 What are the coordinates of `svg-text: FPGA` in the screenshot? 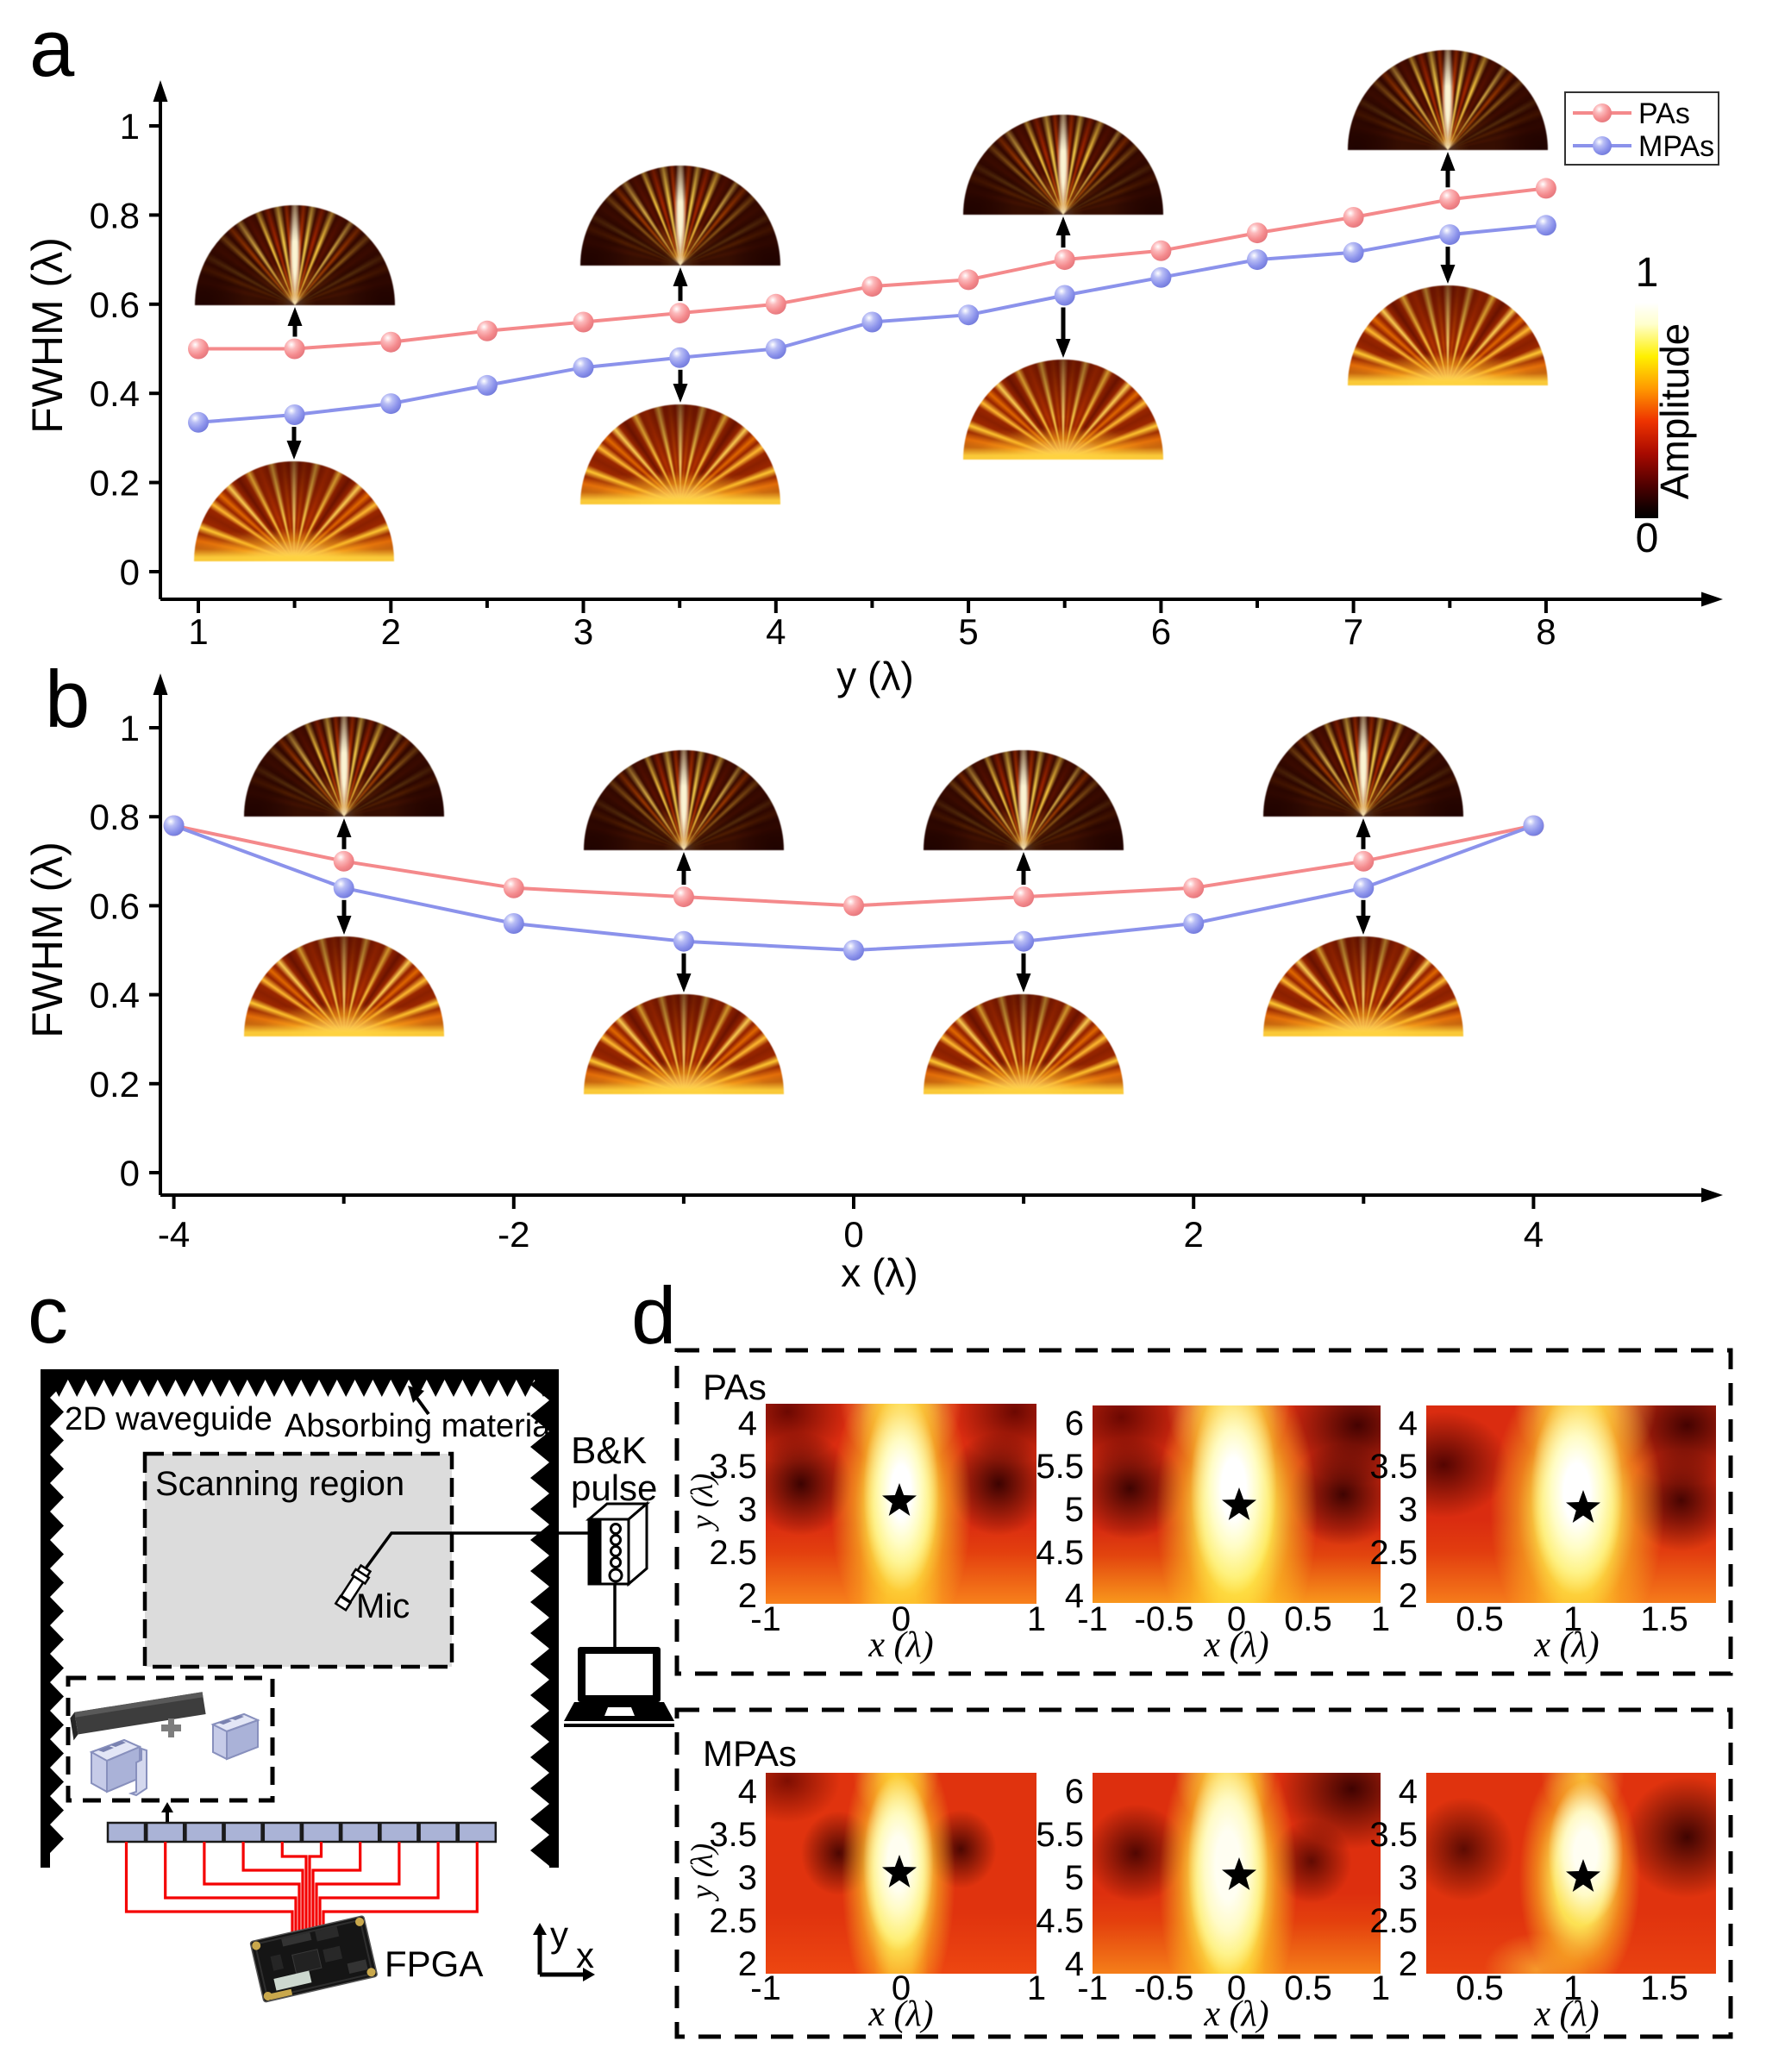 It's located at (434, 1964).